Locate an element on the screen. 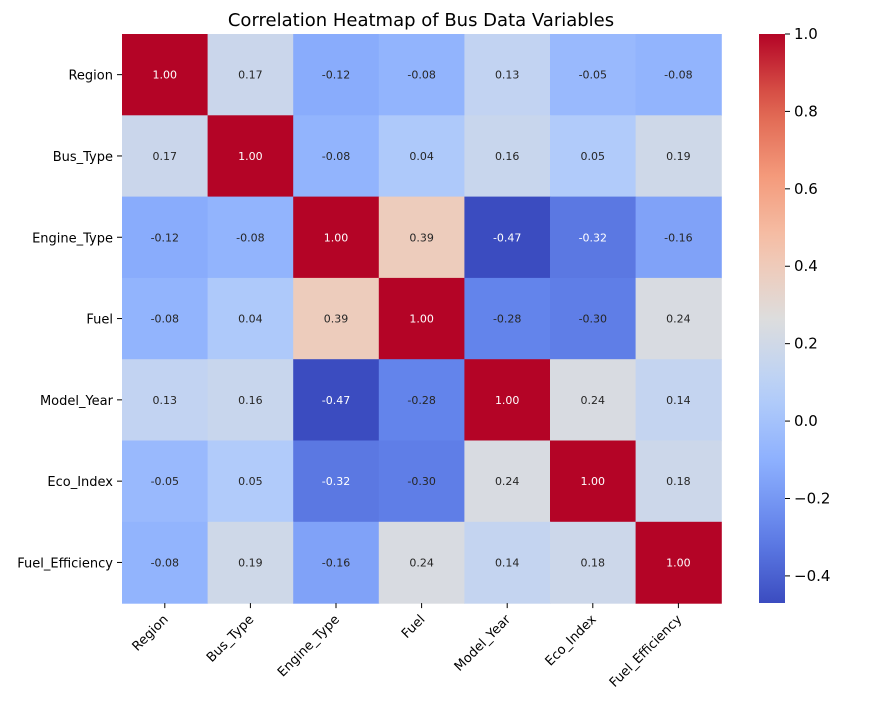 Image resolution: width=885 pixels, height=707 pixels. colorbar-tick-label: −0.2 is located at coordinates (812, 498).